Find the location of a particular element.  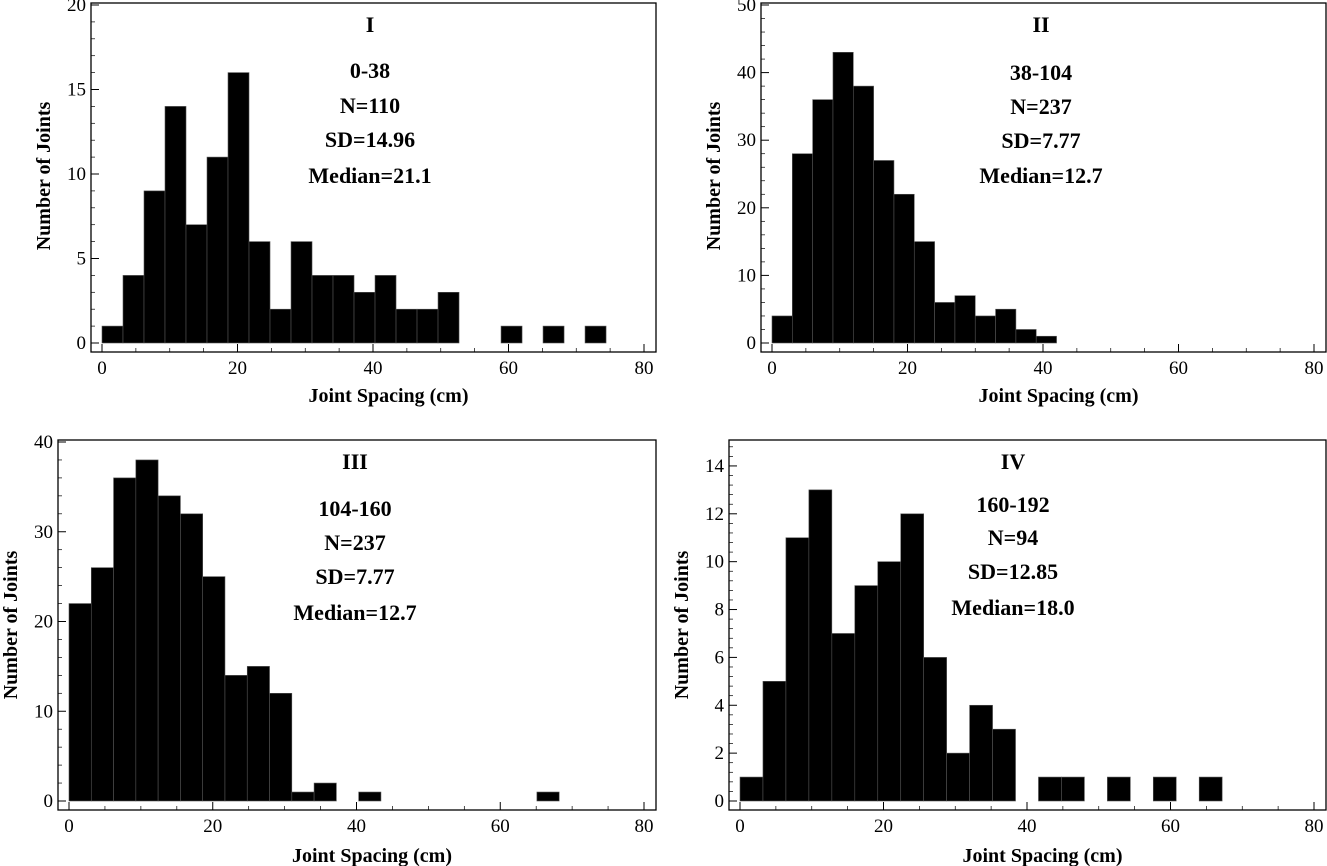

stat-annotation: 160-192 is located at coordinates (1012, 504).